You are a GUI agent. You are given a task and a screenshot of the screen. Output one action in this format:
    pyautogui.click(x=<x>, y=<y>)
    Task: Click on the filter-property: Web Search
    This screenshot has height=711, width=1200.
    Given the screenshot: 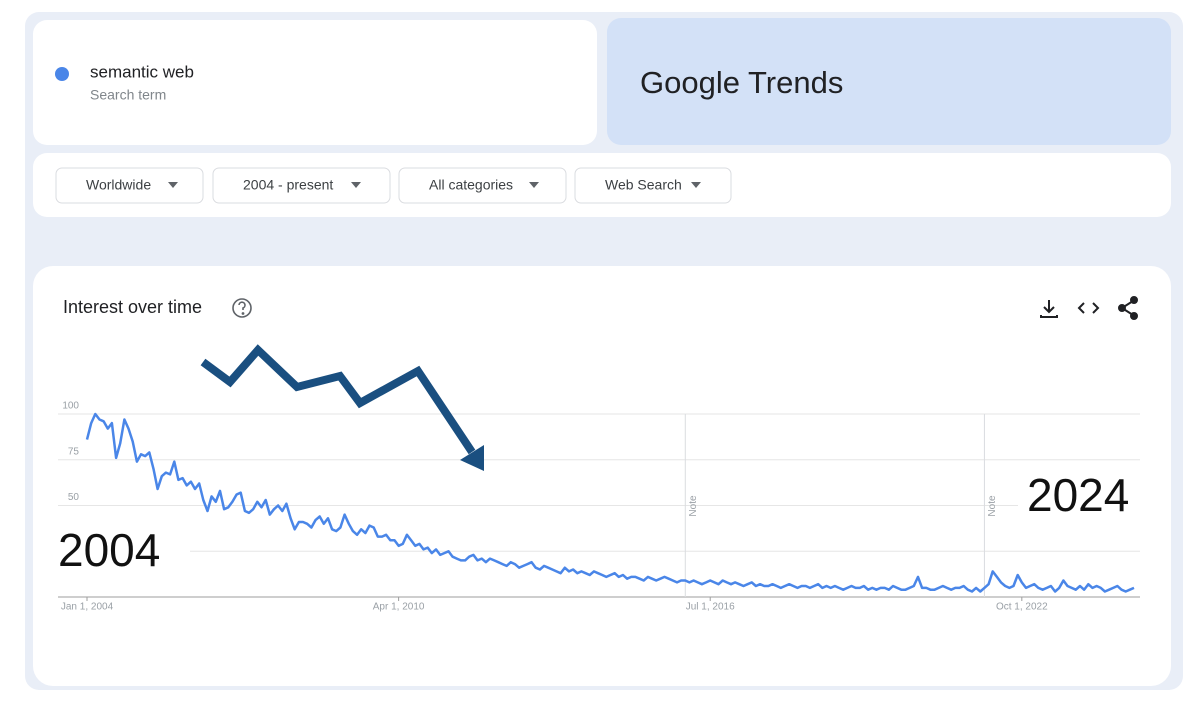 What is the action you would take?
    pyautogui.click(x=653, y=185)
    